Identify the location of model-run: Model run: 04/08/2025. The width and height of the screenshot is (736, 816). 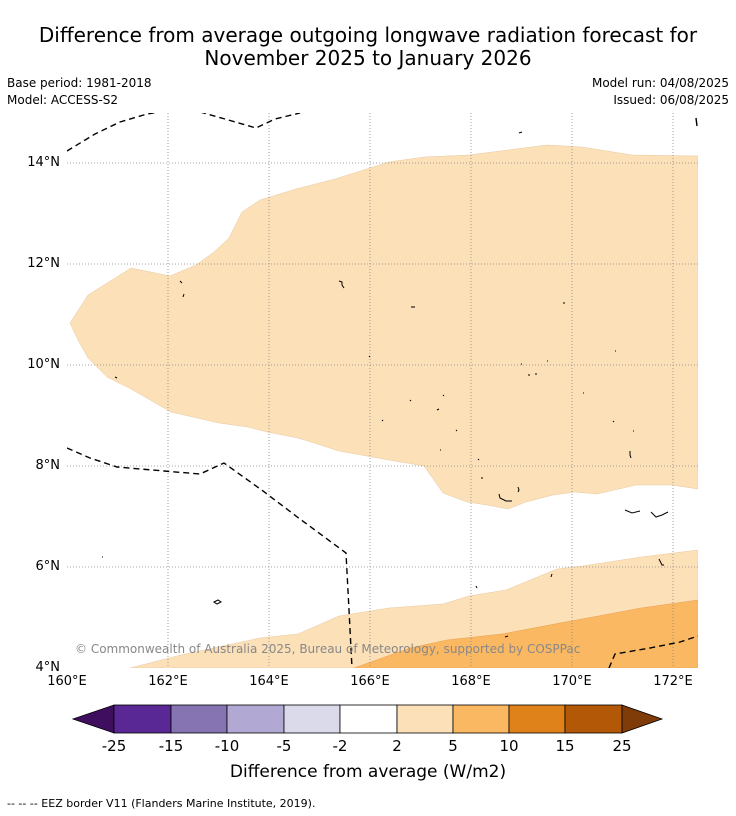
(660, 83).